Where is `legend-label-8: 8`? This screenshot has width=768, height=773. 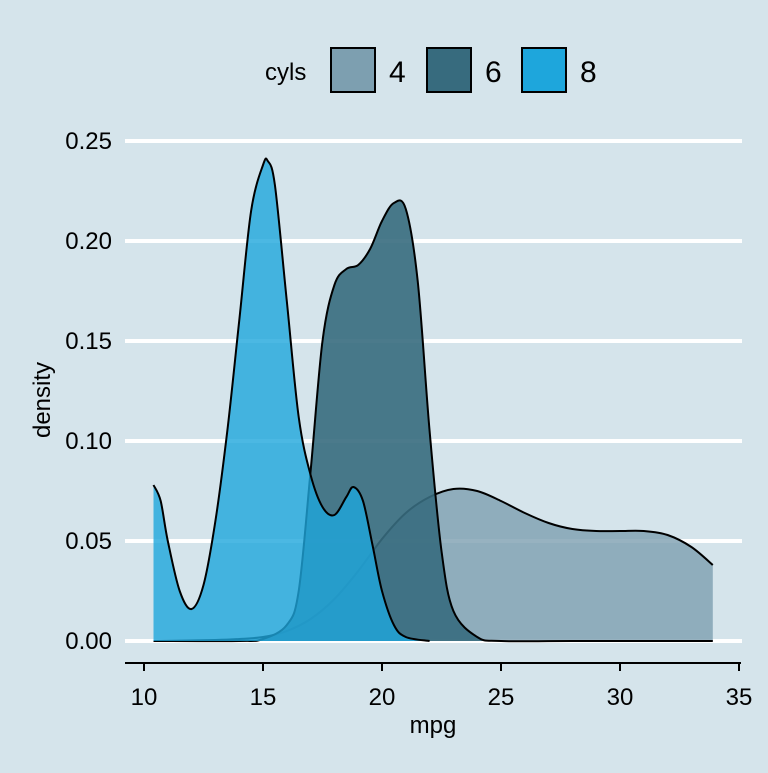
legend-label-8: 8 is located at coordinates (588, 72).